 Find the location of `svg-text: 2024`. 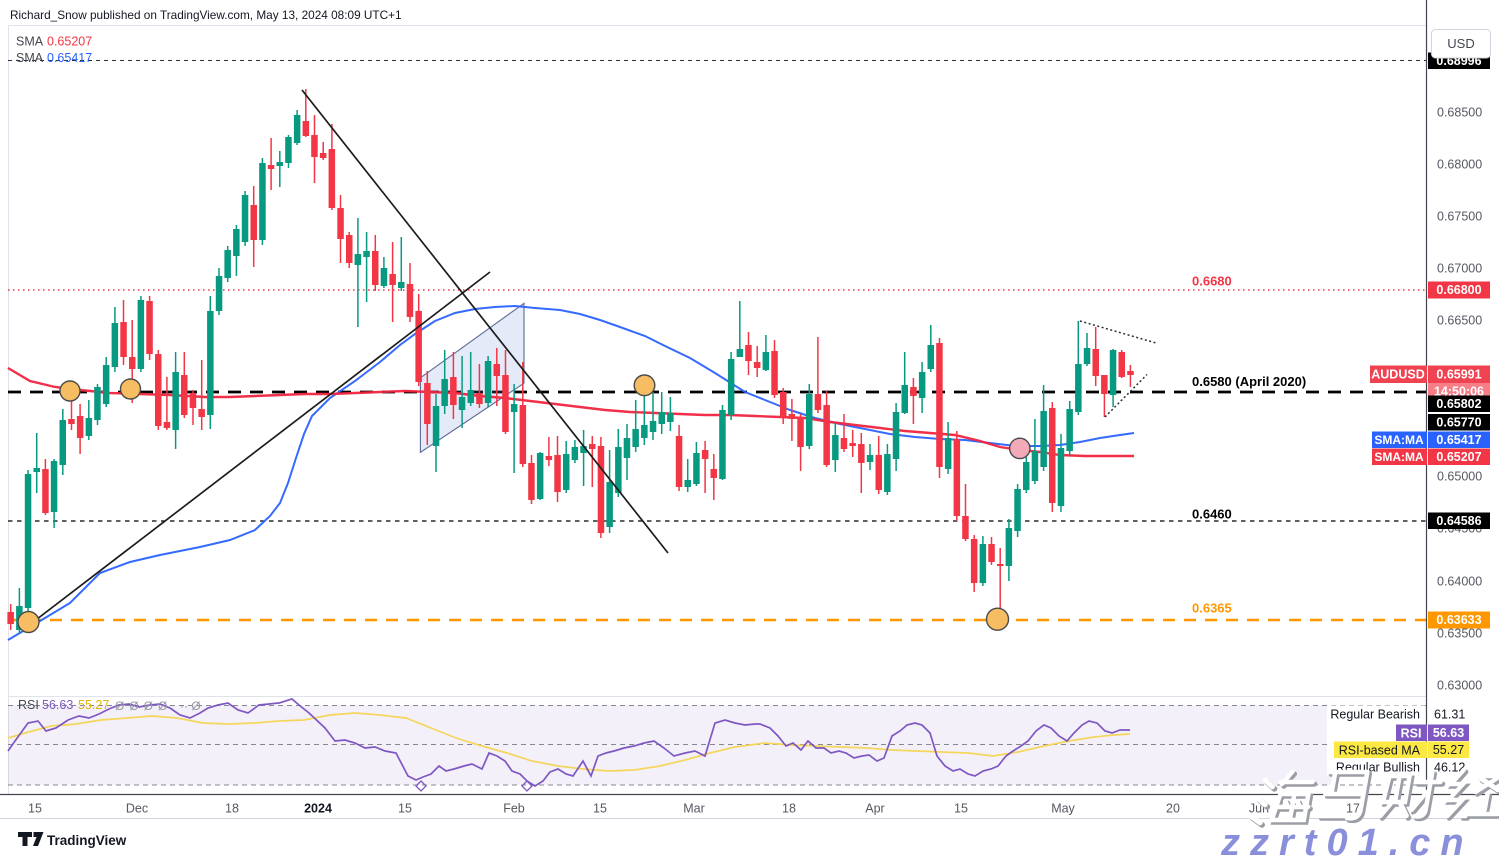

svg-text: 2024 is located at coordinates (318, 809).